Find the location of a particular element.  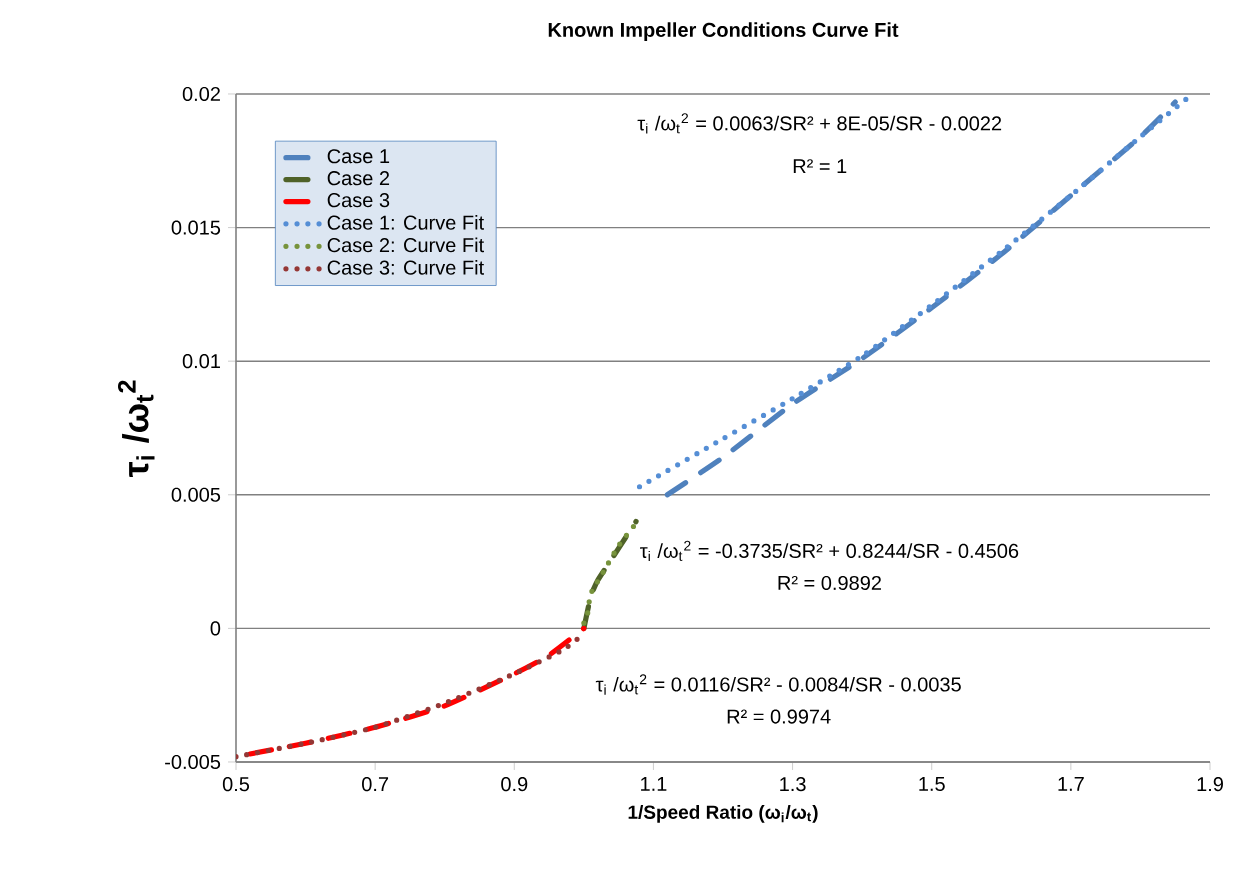

x-tick-label: 1.1 is located at coordinates (654, 784).